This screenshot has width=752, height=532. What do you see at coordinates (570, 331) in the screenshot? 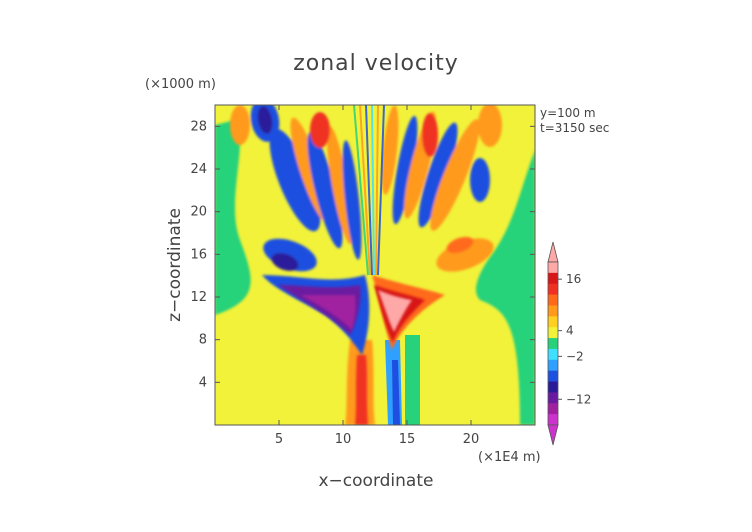
I see `colorbar-tick-label: 4` at bounding box center [570, 331].